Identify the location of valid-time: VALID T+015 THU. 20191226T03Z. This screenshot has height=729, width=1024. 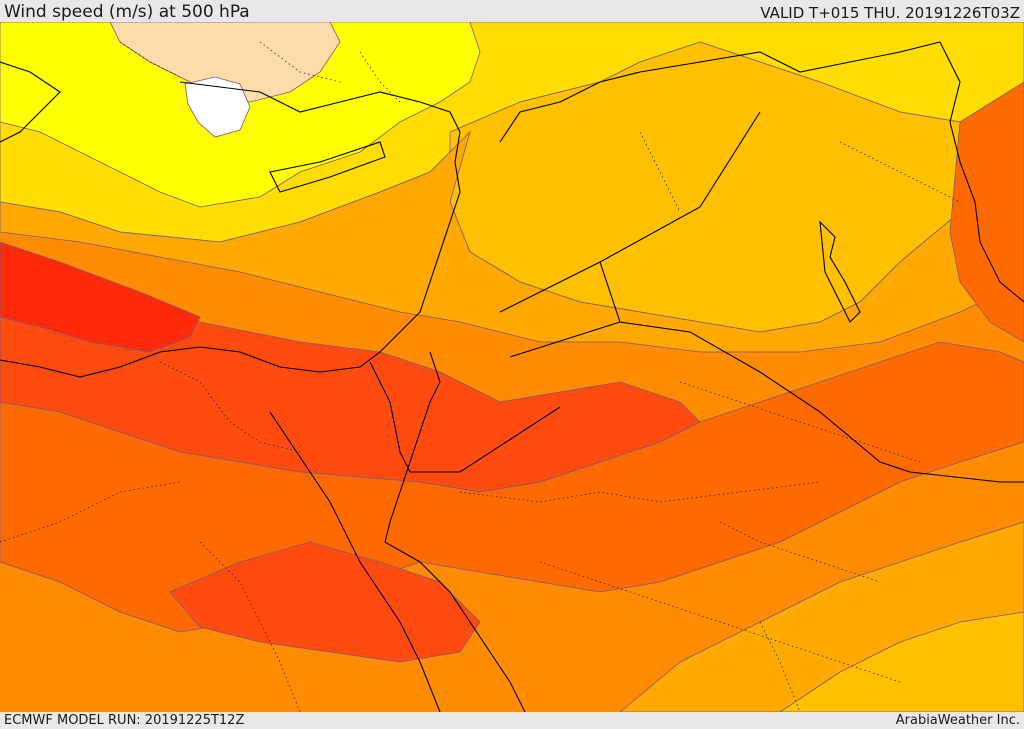
(890, 13).